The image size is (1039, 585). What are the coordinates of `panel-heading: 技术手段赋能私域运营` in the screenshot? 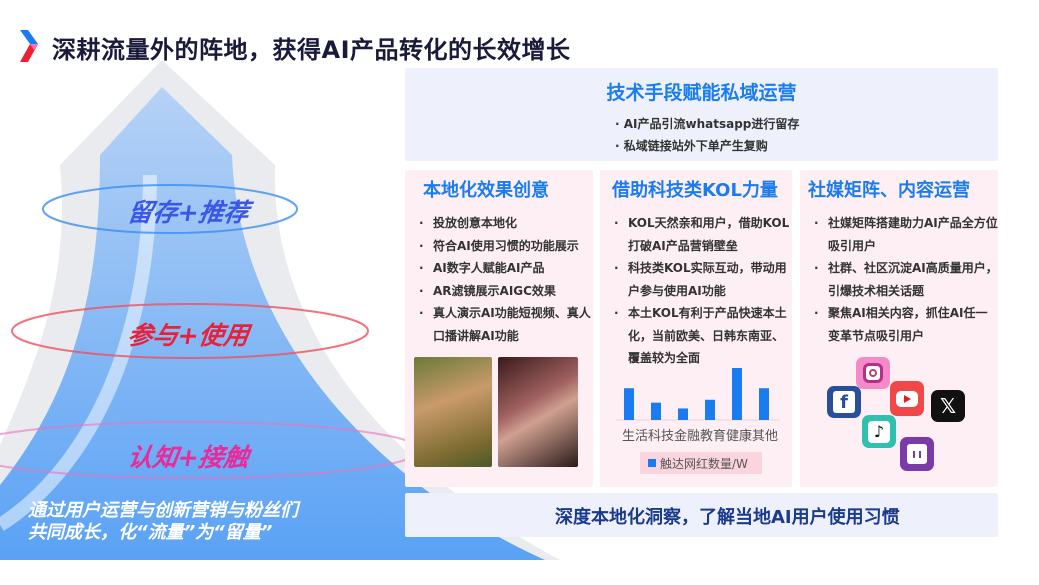 It's located at (701, 93).